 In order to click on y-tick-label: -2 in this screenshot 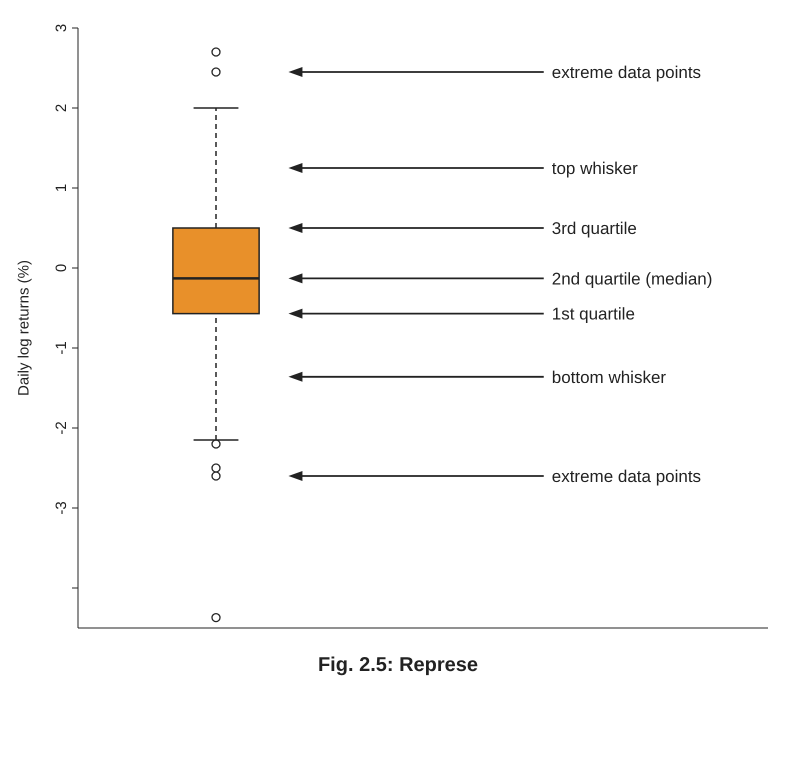, I will do `click(61, 428)`.